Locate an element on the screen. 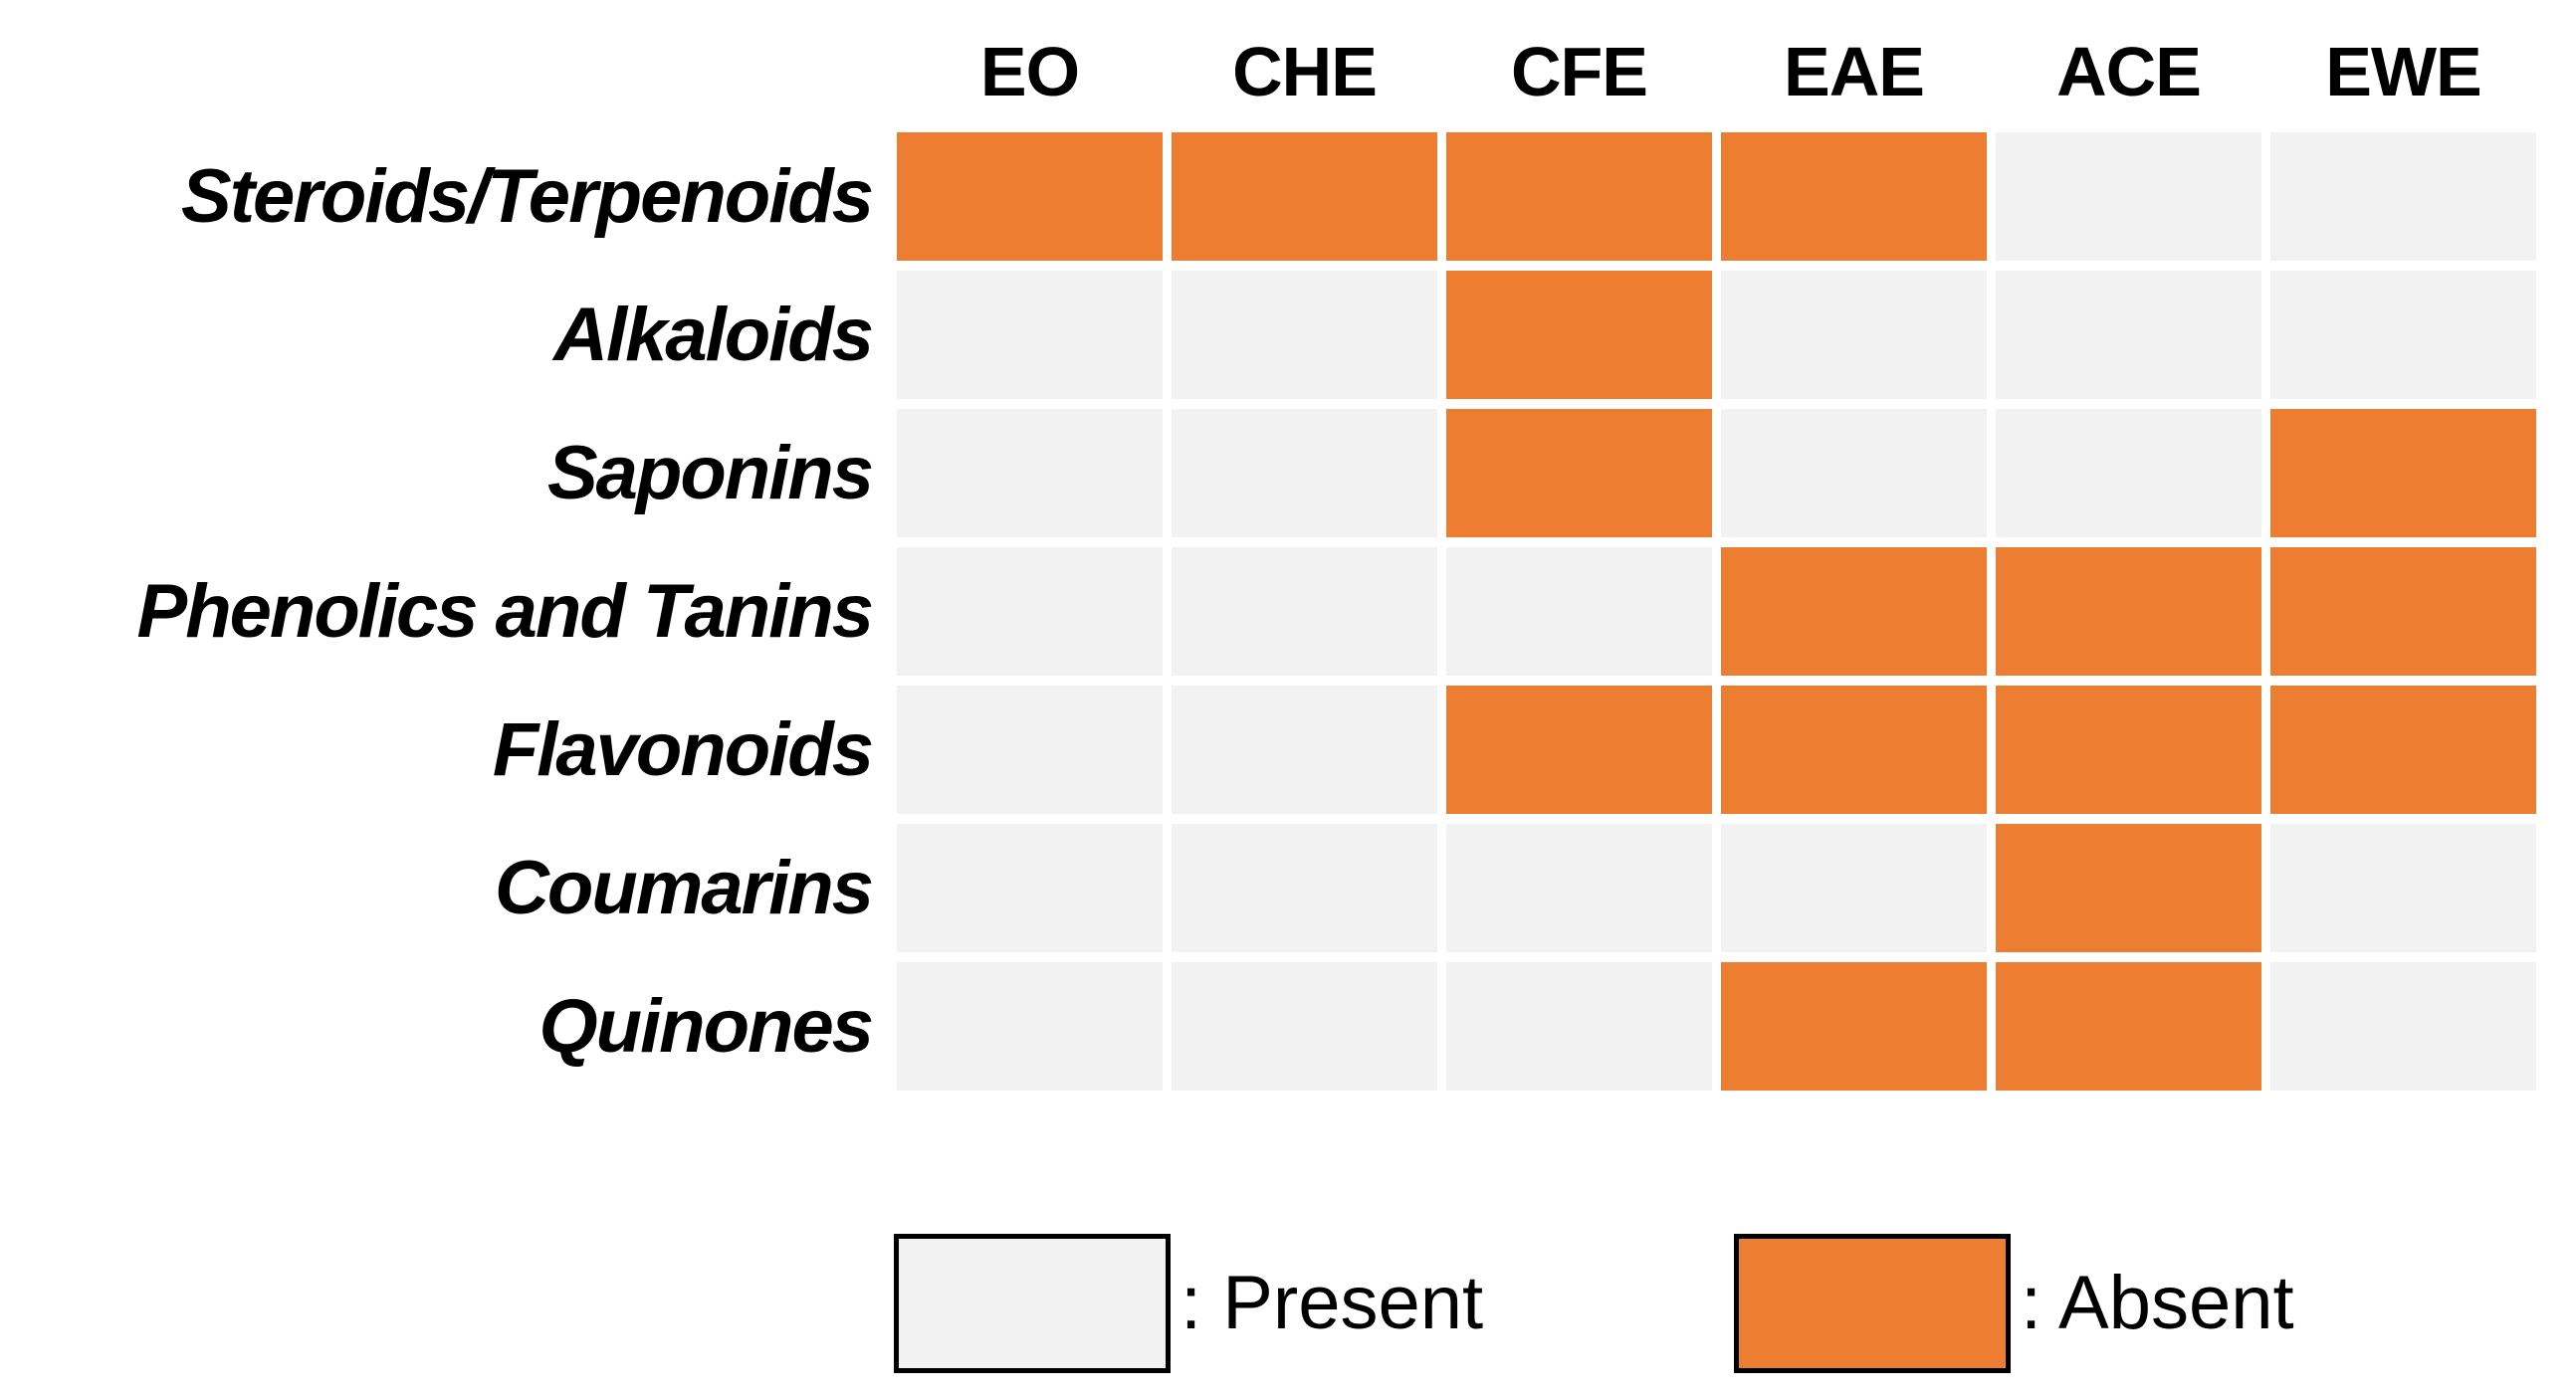 The width and height of the screenshot is (2576, 1396). legend-item-present: : Present is located at coordinates (1188, 1303).